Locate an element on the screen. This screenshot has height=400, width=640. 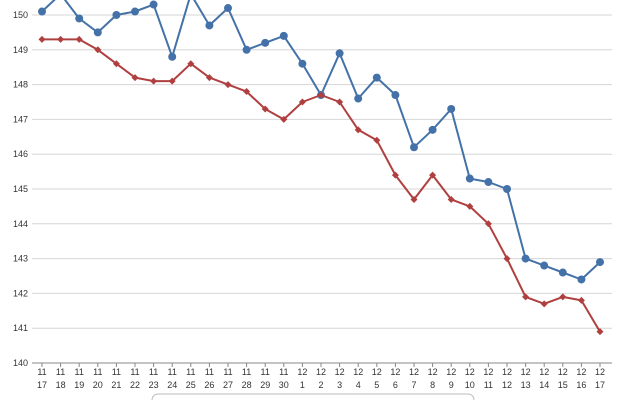
y-tick-label: 148 is located at coordinates (20, 85).